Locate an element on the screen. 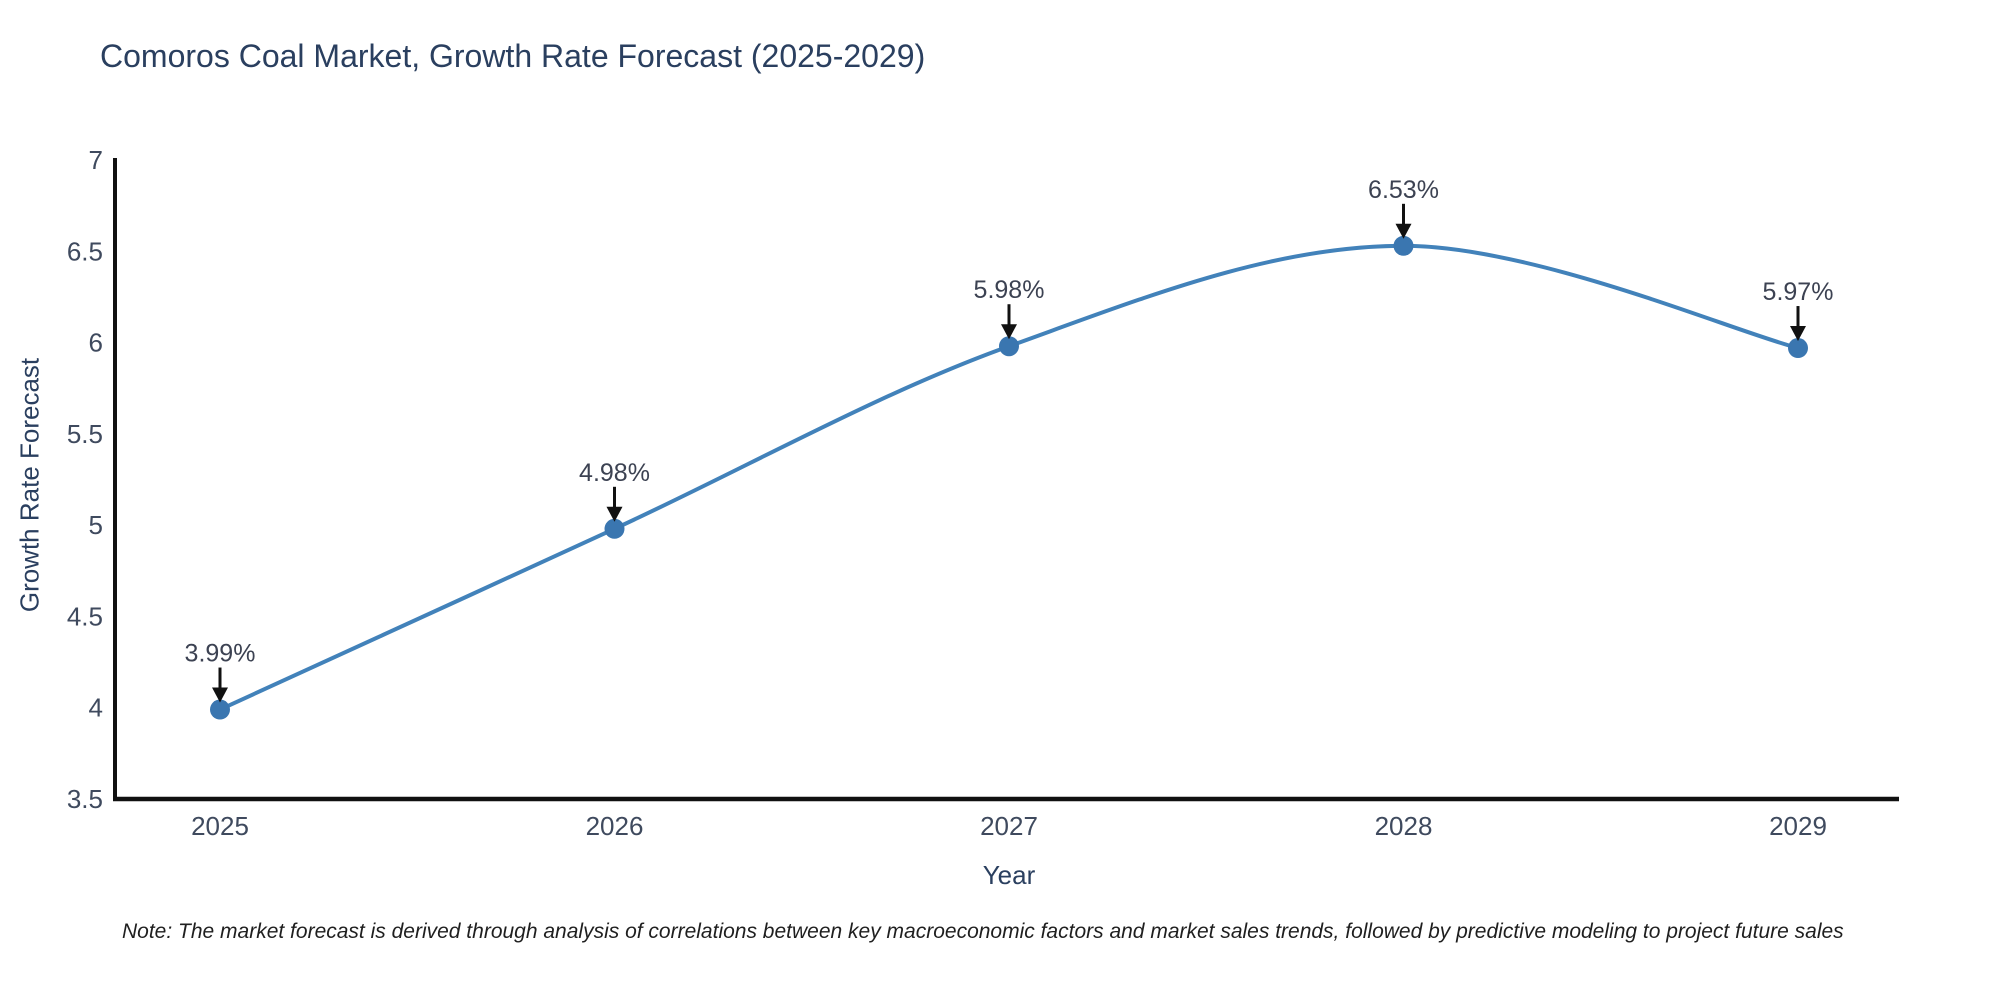  y-tick-label: 6.5 is located at coordinates (85, 251).